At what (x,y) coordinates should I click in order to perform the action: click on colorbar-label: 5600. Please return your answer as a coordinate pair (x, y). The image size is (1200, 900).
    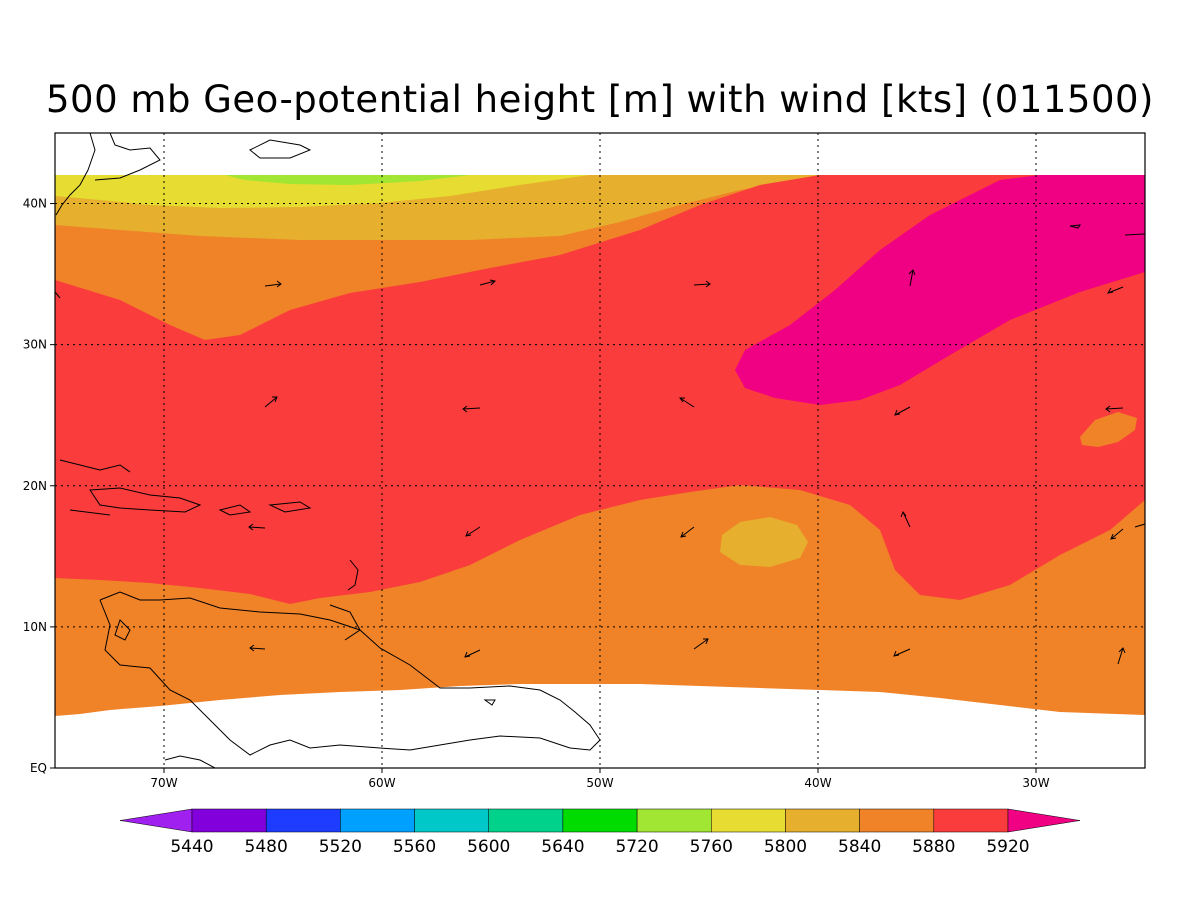
    Looking at the image, I should click on (488, 847).